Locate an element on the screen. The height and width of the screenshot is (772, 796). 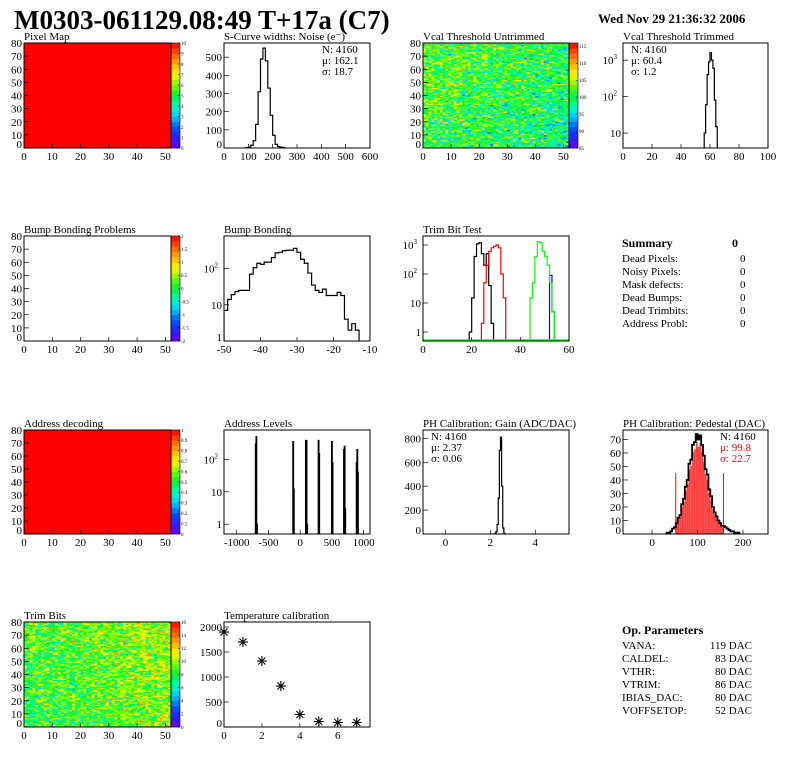
fit-bin is located at coordinates (696, 488).